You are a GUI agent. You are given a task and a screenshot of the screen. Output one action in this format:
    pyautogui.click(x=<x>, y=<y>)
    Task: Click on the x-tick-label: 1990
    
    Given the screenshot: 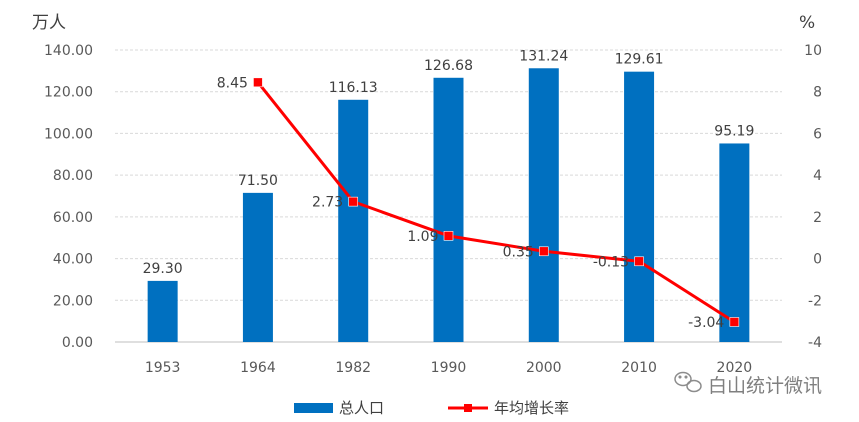 What is the action you would take?
    pyautogui.click(x=449, y=368)
    